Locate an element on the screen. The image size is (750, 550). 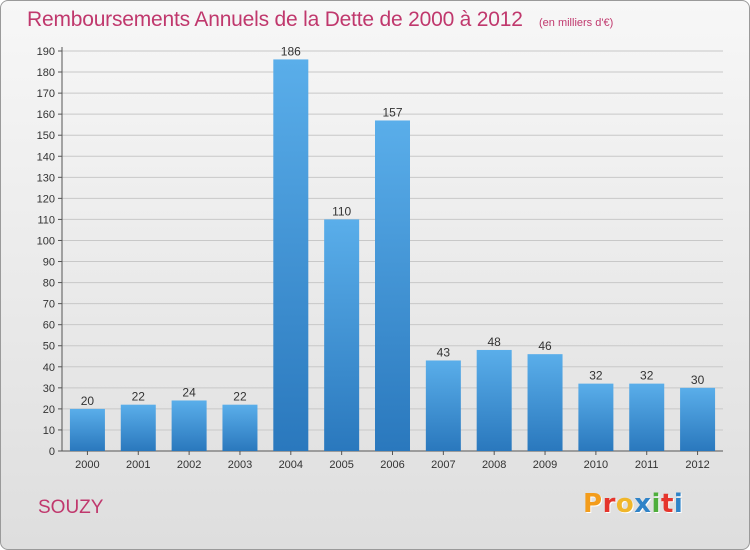
logo-letter-t: t is located at coordinates (667, 504).